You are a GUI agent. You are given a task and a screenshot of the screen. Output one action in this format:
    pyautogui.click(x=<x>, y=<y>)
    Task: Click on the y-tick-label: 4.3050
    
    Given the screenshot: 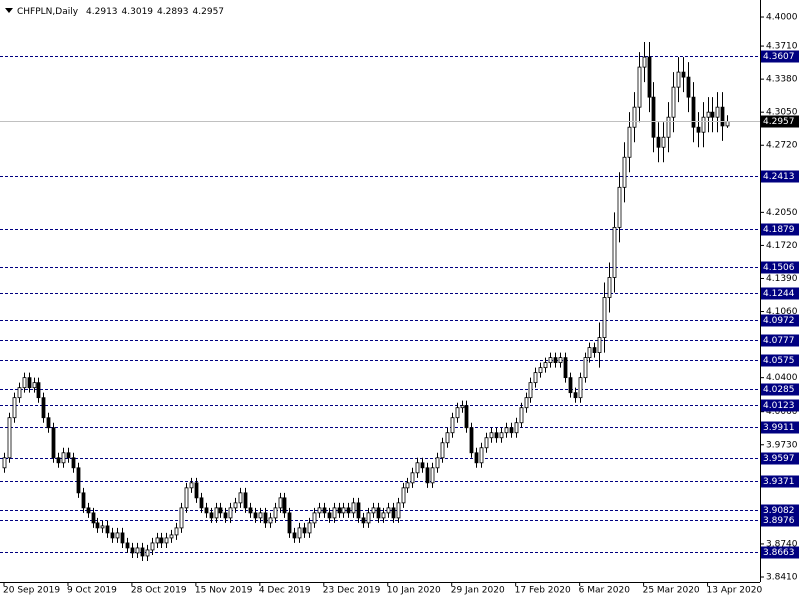 What is the action you would take?
    pyautogui.click(x=782, y=113)
    